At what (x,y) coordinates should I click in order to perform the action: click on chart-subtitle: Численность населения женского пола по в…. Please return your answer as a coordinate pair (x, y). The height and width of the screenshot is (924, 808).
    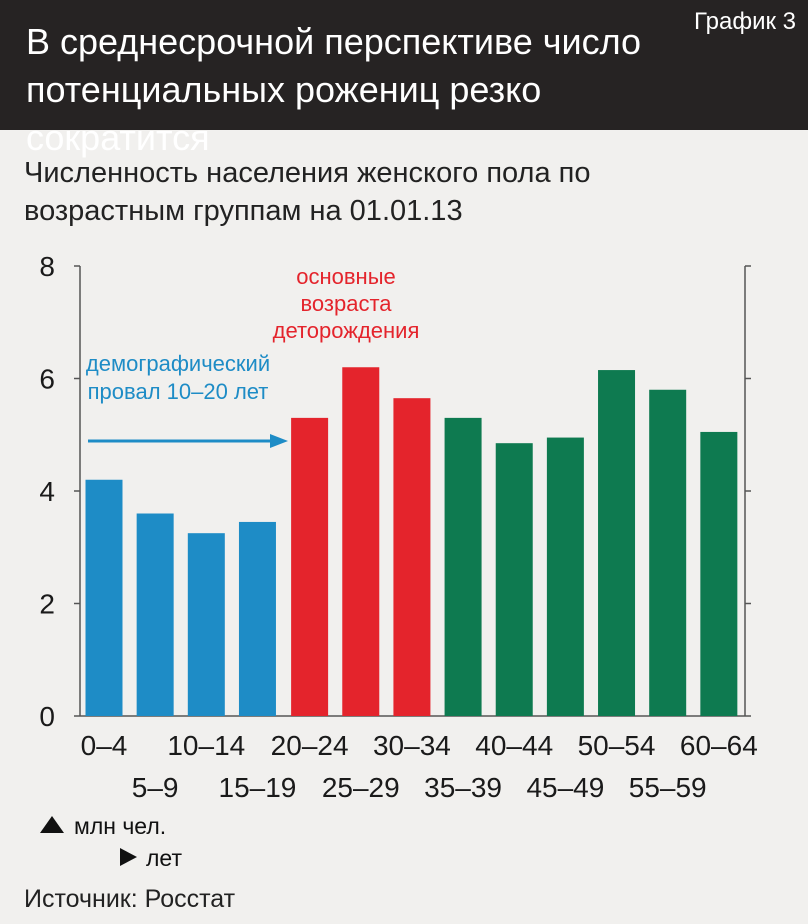
    Looking at the image, I should click on (307, 192).